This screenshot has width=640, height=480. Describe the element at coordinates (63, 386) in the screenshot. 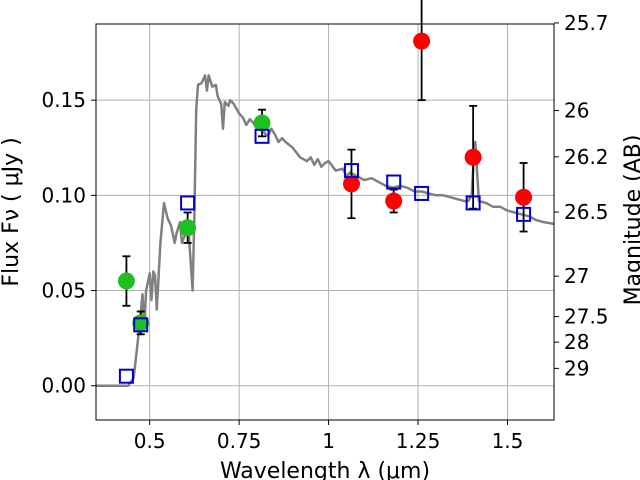

I see `y-tick-label: 0.00` at that location.